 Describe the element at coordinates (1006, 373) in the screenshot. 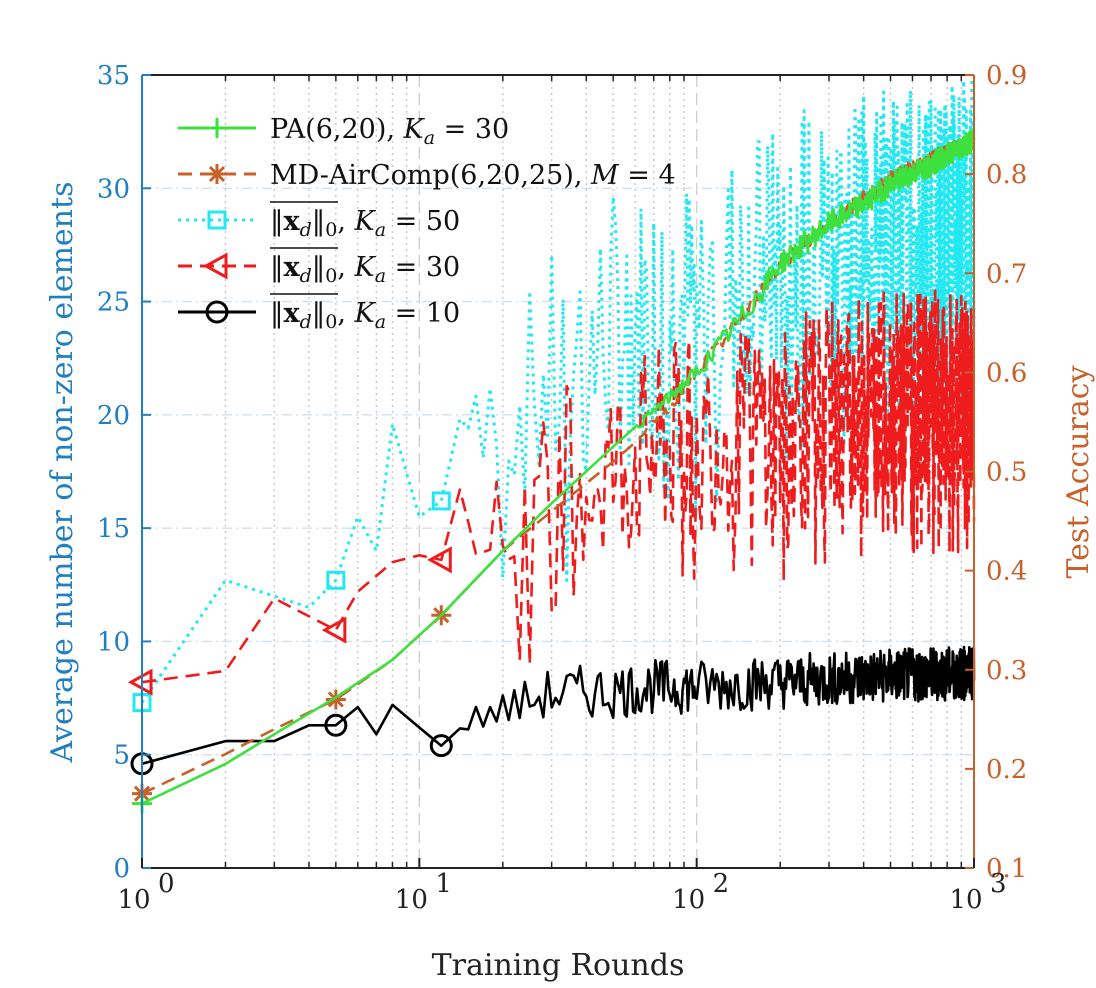

I see `right-tick-label: 0.6` at that location.